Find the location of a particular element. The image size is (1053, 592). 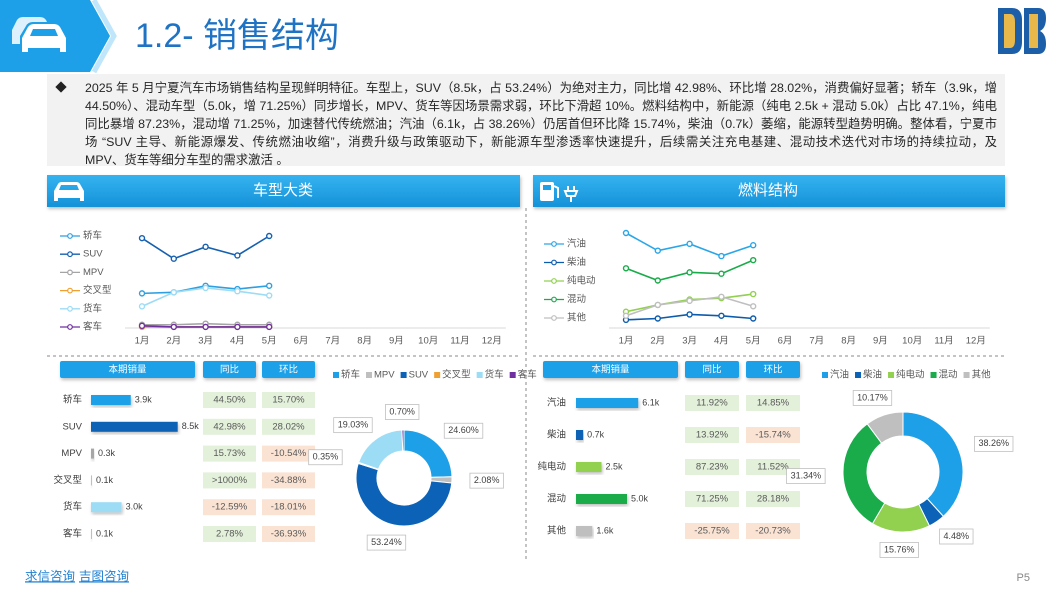

panel-header is located at coordinates (283, 191).